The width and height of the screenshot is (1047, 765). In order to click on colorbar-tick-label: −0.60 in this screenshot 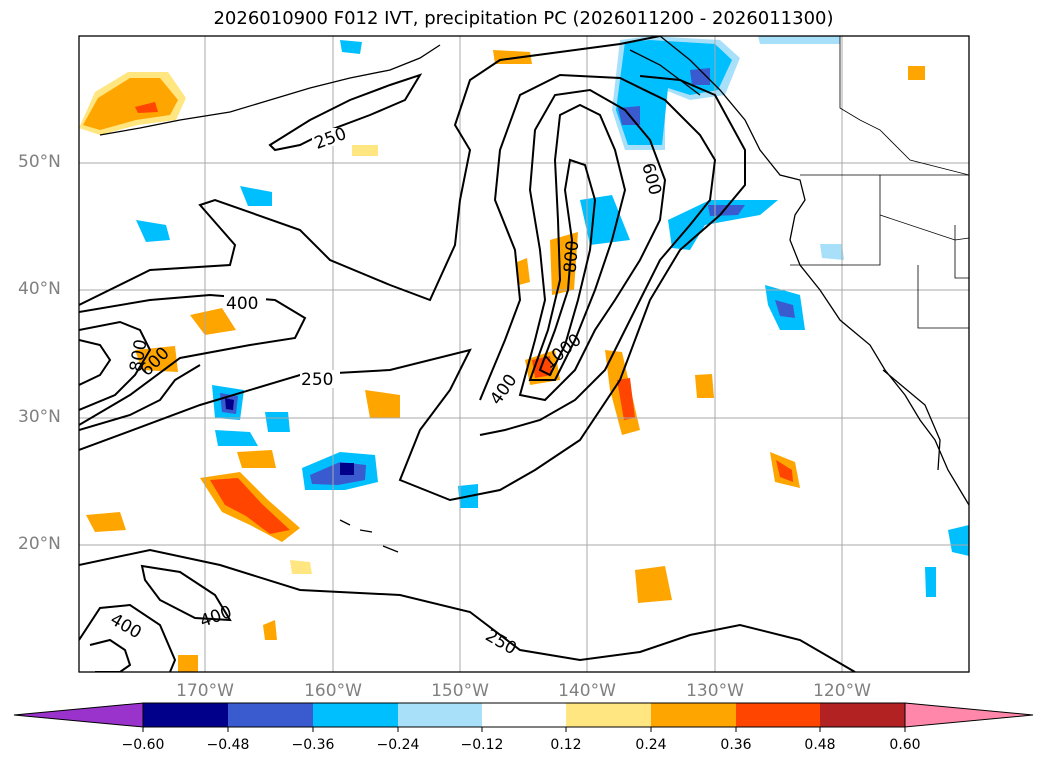, I will do `click(143, 745)`.